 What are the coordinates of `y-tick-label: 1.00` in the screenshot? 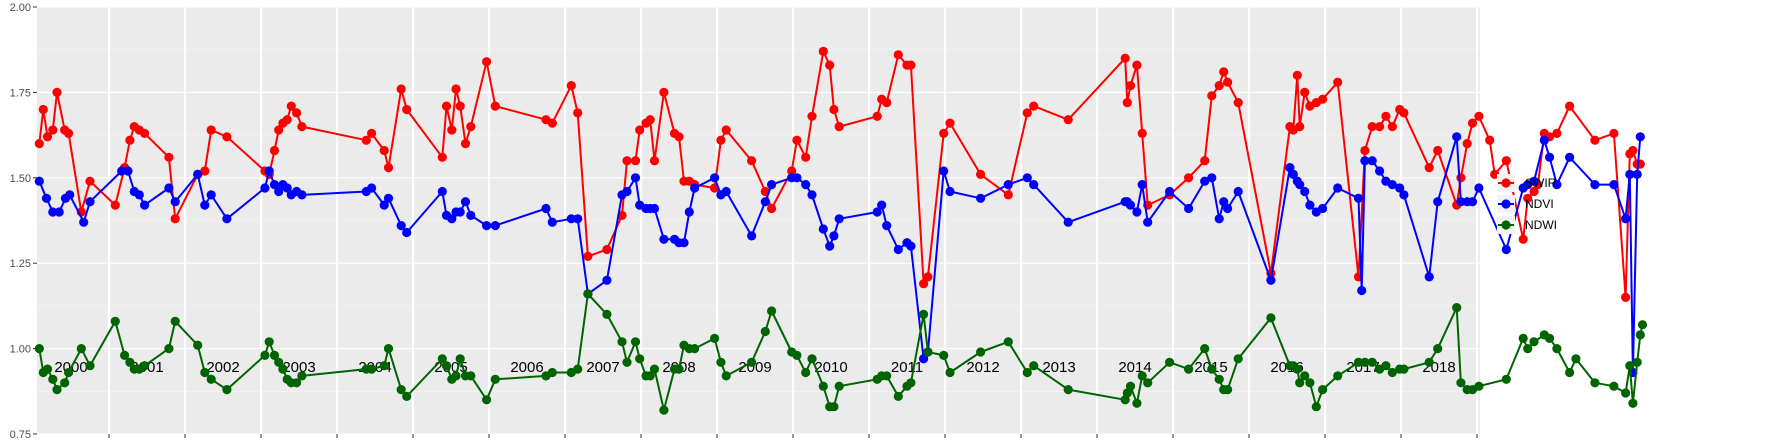 It's located at (20, 350).